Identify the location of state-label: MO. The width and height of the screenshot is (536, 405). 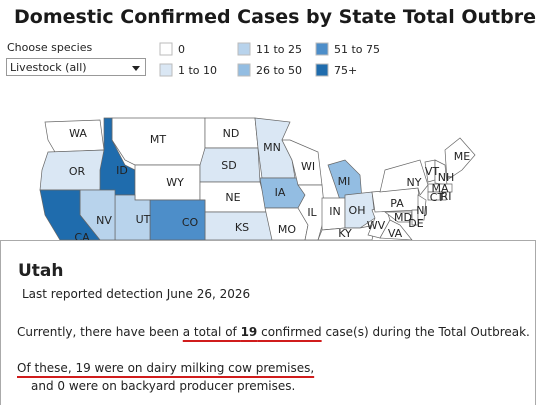
(287, 229).